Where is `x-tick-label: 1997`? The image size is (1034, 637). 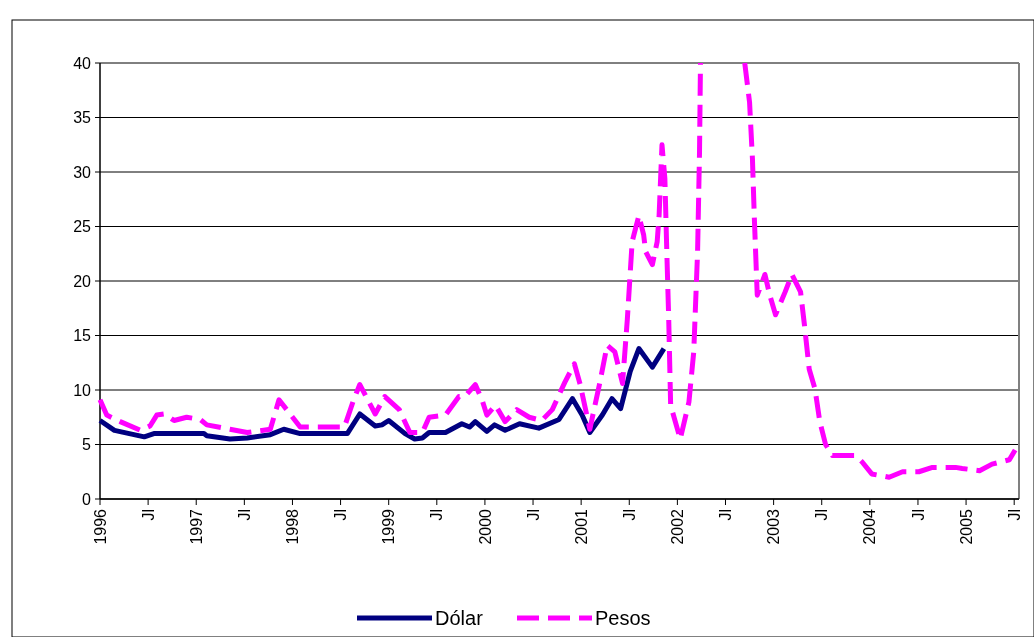
x-tick-label: 1997 is located at coordinates (196, 526).